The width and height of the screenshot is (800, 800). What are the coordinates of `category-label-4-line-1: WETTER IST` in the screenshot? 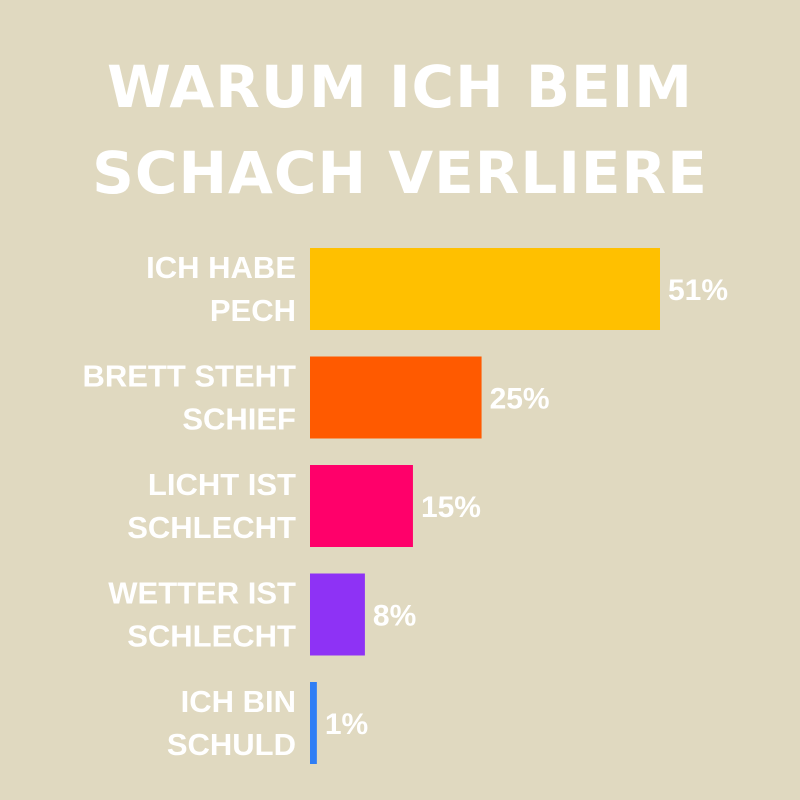 It's located at (202, 593).